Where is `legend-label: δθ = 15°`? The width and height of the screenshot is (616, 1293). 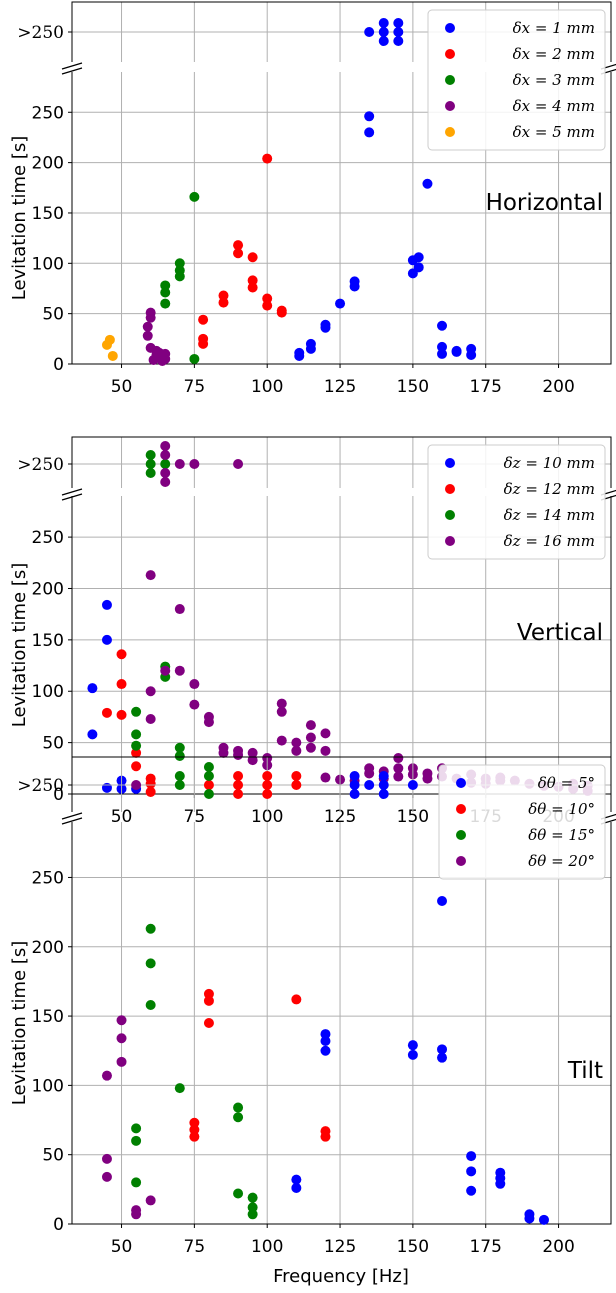 legend-label: δθ = 15° is located at coordinates (561, 835).